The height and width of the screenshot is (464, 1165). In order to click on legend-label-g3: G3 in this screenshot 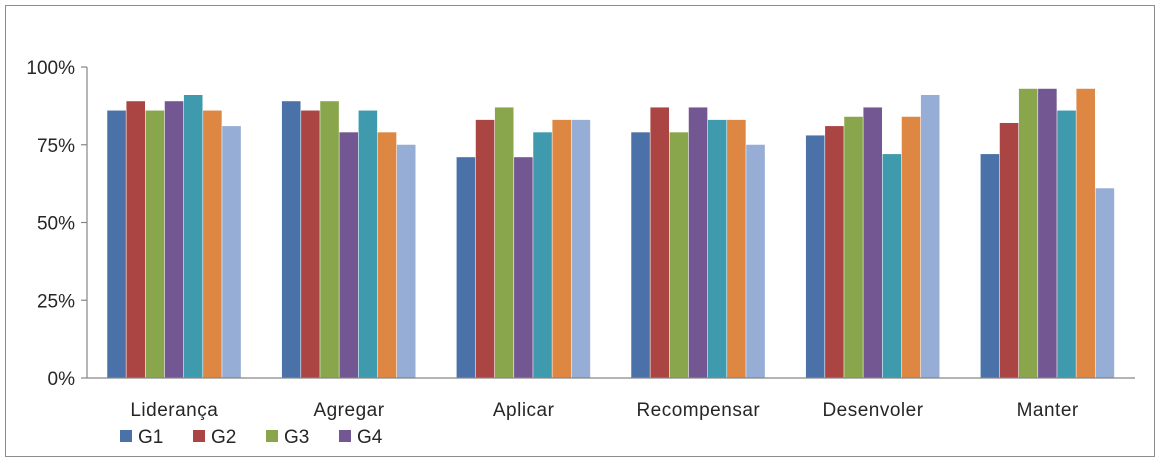, I will do `click(296, 437)`.